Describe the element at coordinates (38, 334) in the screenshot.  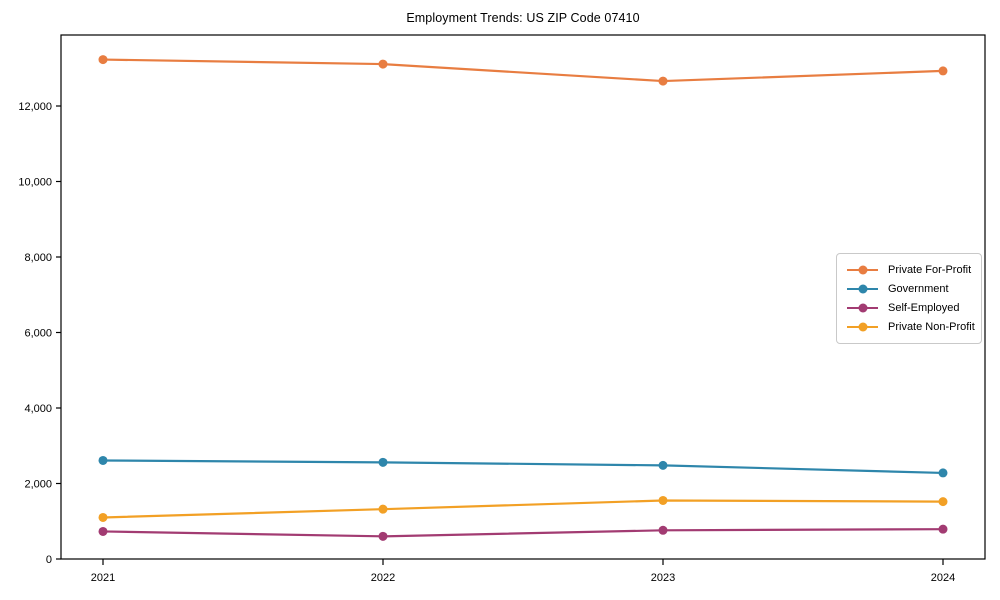
I see `y-tick-label: 6,000` at that location.